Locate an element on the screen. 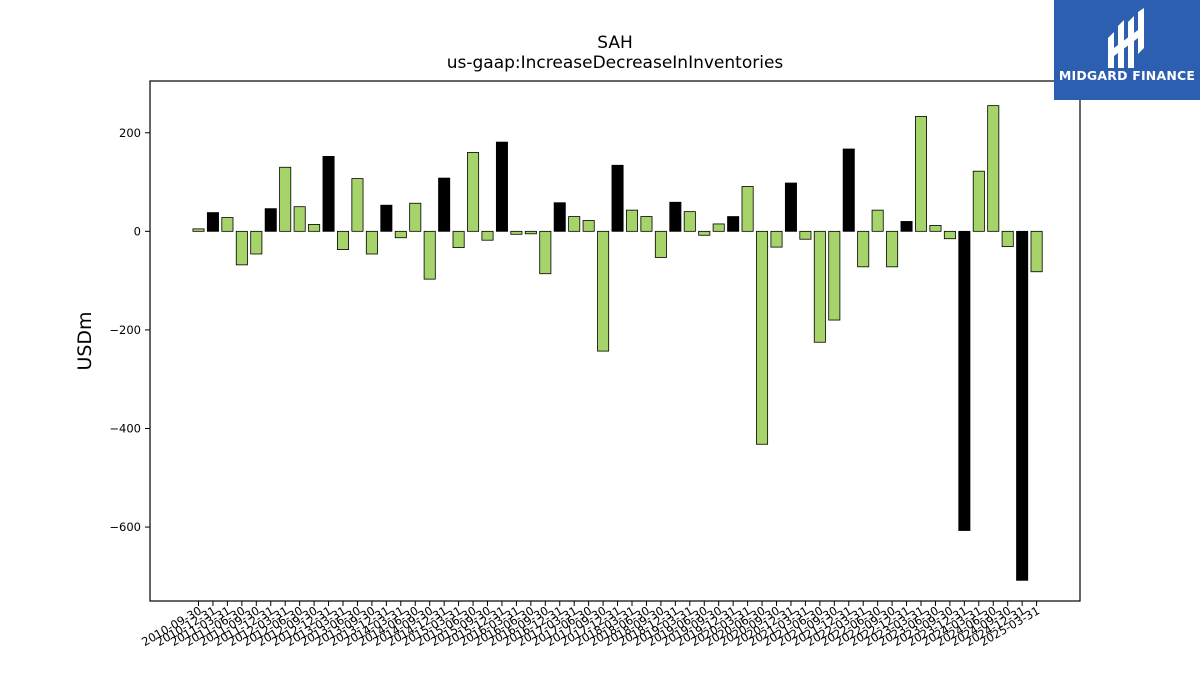 The image size is (1200, 675). brand-logo: MIDGARD FINANCE is located at coordinates (1127, 50).